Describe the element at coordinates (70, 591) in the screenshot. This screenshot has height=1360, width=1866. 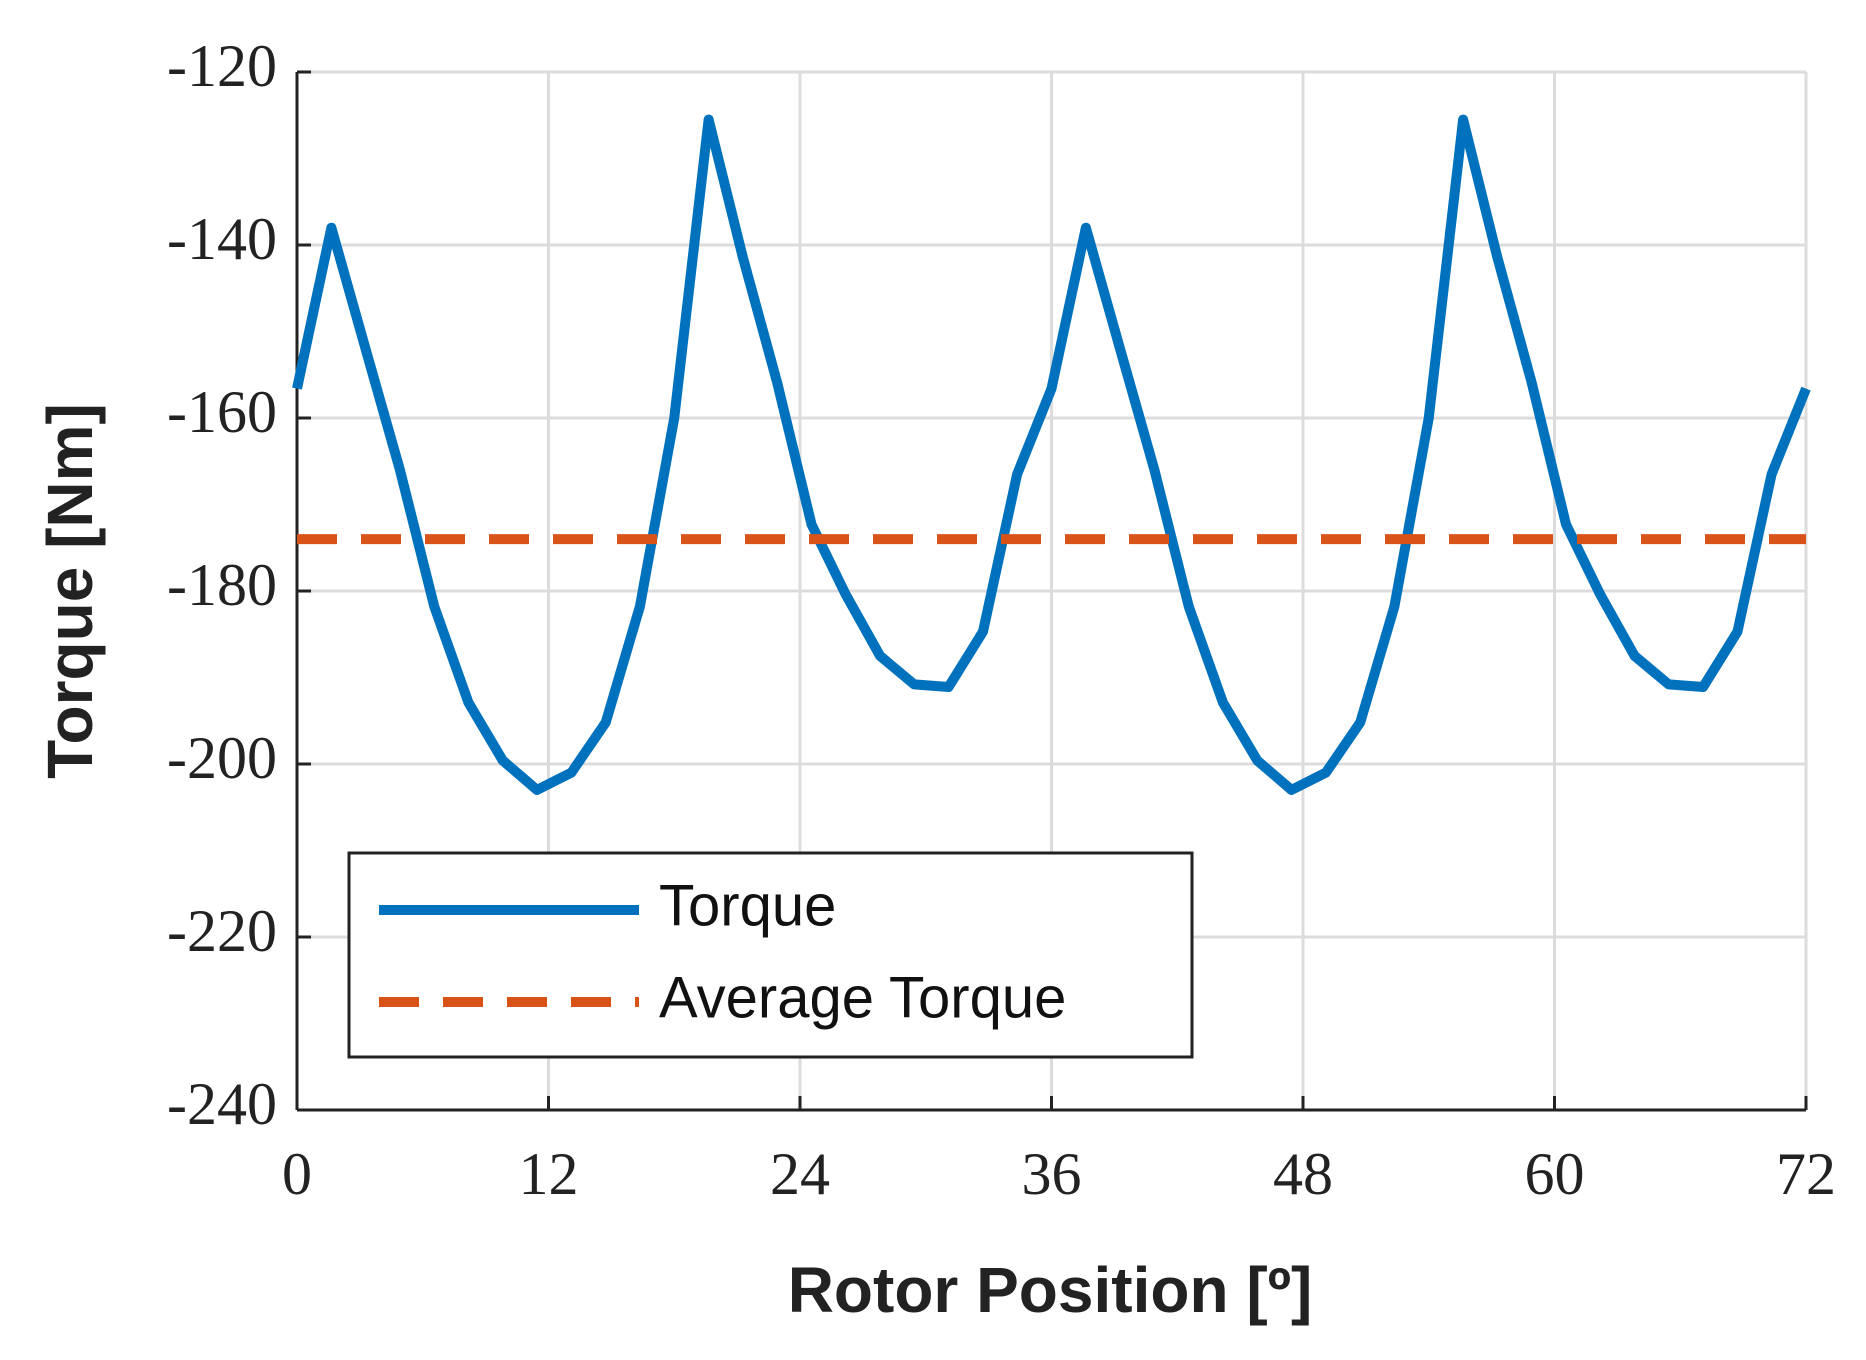
I see `y-axis-label: Torque [Nm]` at that location.